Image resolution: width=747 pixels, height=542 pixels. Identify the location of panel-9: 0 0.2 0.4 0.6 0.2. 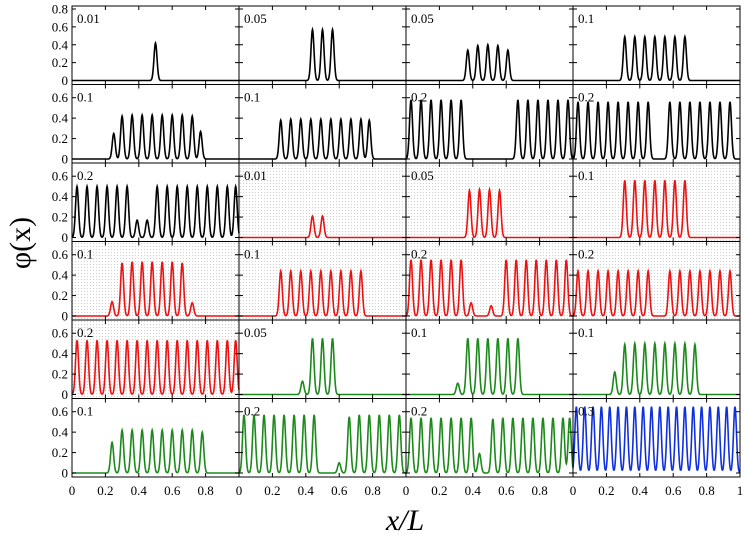
(146, 203).